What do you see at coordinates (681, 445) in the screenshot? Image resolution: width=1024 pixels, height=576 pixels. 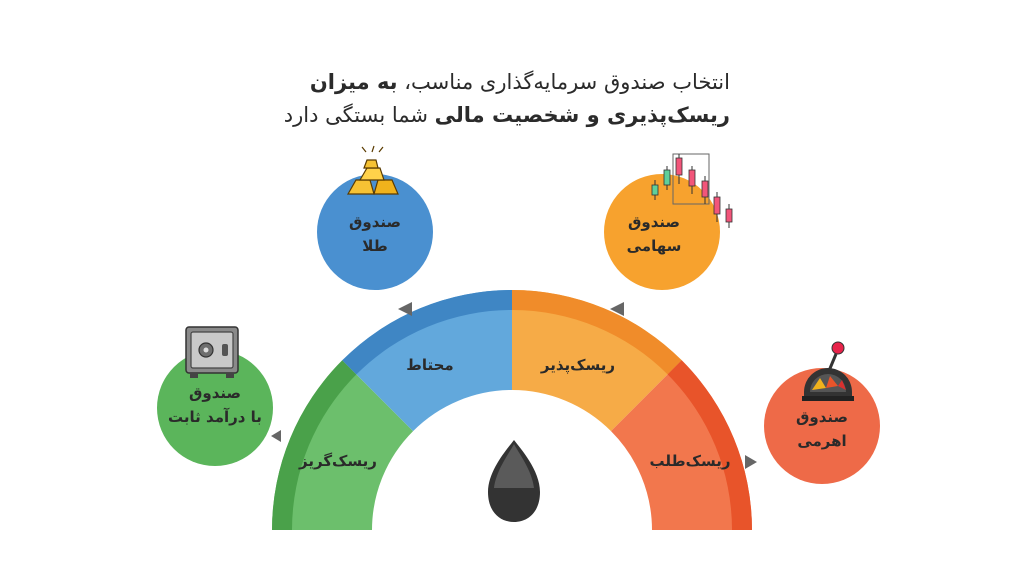 I see `gauge-segment-risk-seeker` at bounding box center [681, 445].